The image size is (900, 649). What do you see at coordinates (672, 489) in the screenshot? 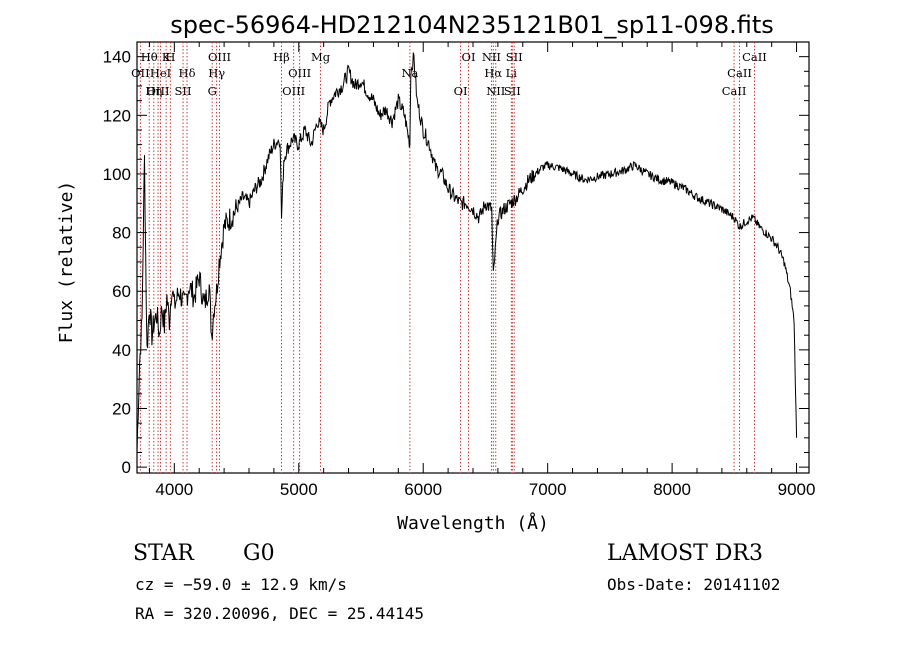
I see `x-tick-label: 8000` at bounding box center [672, 489].